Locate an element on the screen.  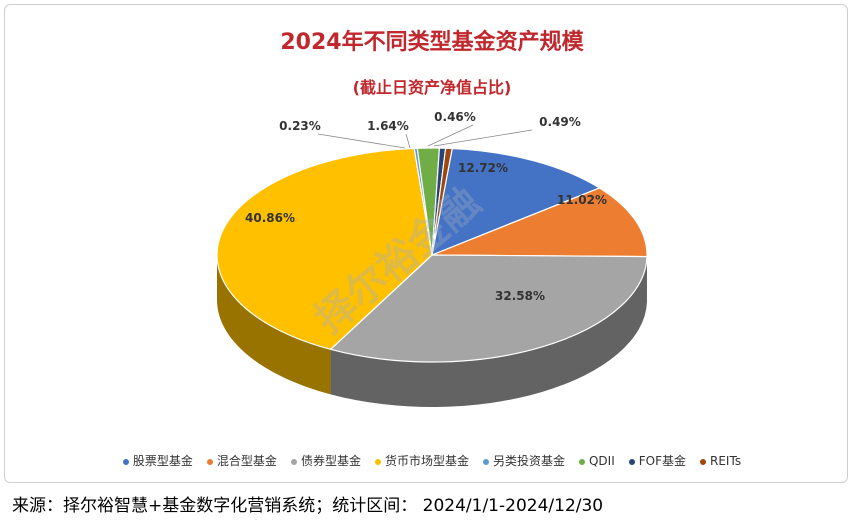
legend-label: REITs is located at coordinates (726, 461).